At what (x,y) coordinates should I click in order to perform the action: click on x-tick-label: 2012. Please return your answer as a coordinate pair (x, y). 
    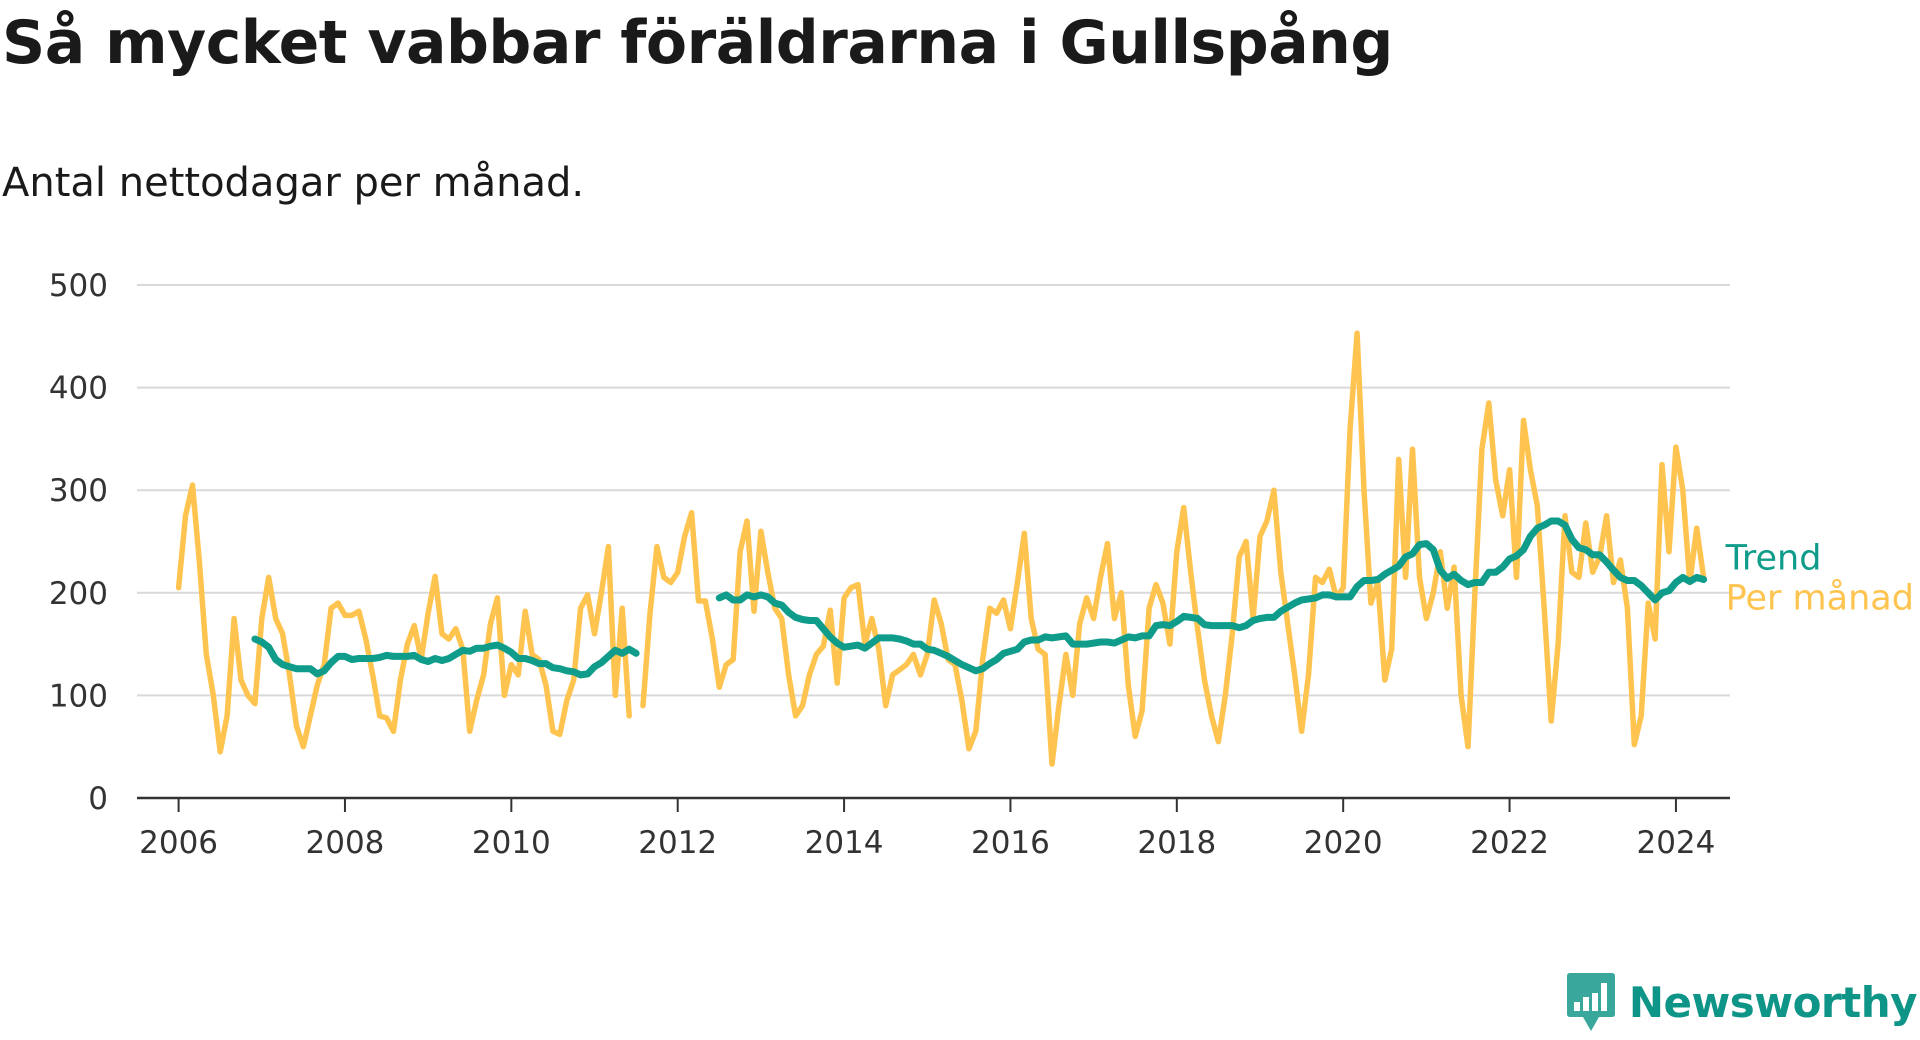
    Looking at the image, I should click on (677, 843).